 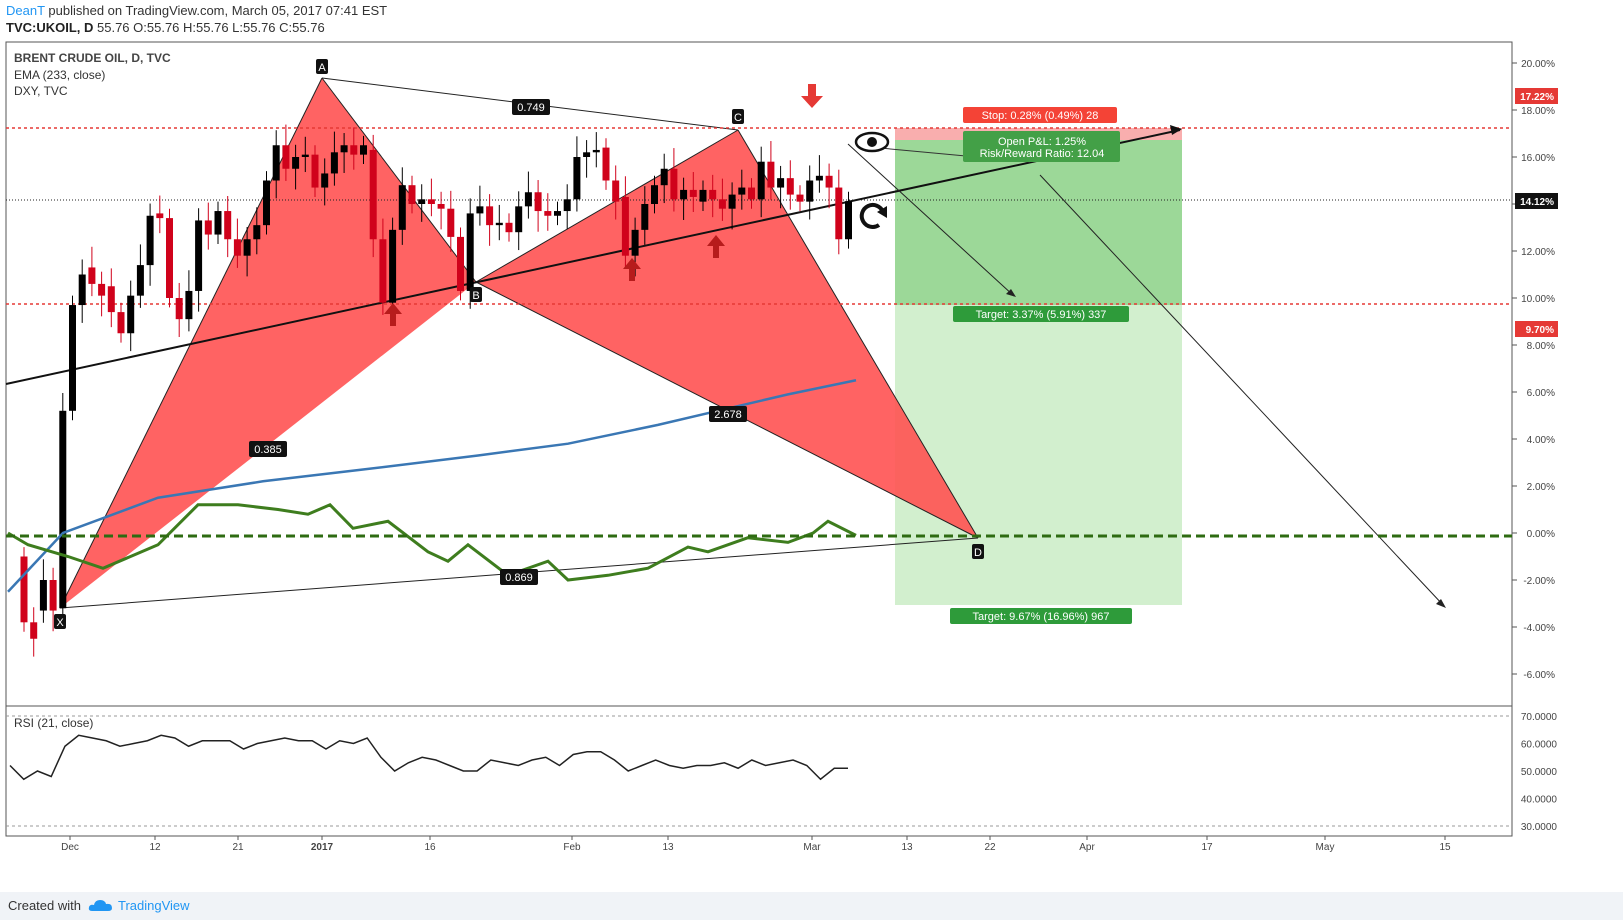 I want to click on price-tag-stop: 17.22%, so click(x=1536, y=96).